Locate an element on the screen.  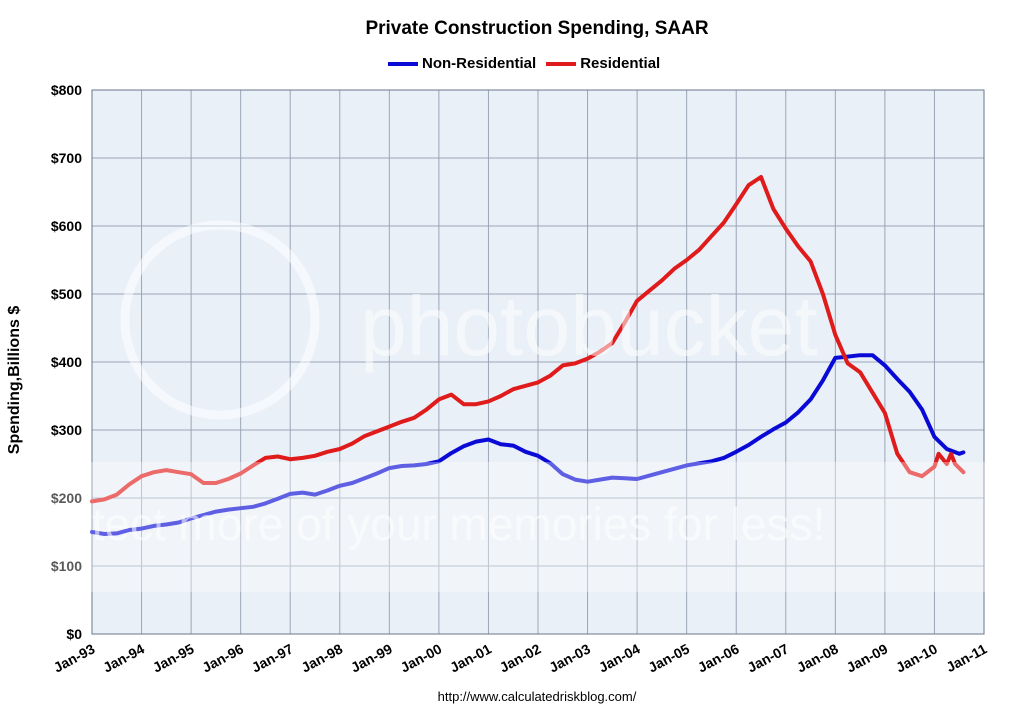
x-tick-label: Jan-10 is located at coordinates (916, 657).